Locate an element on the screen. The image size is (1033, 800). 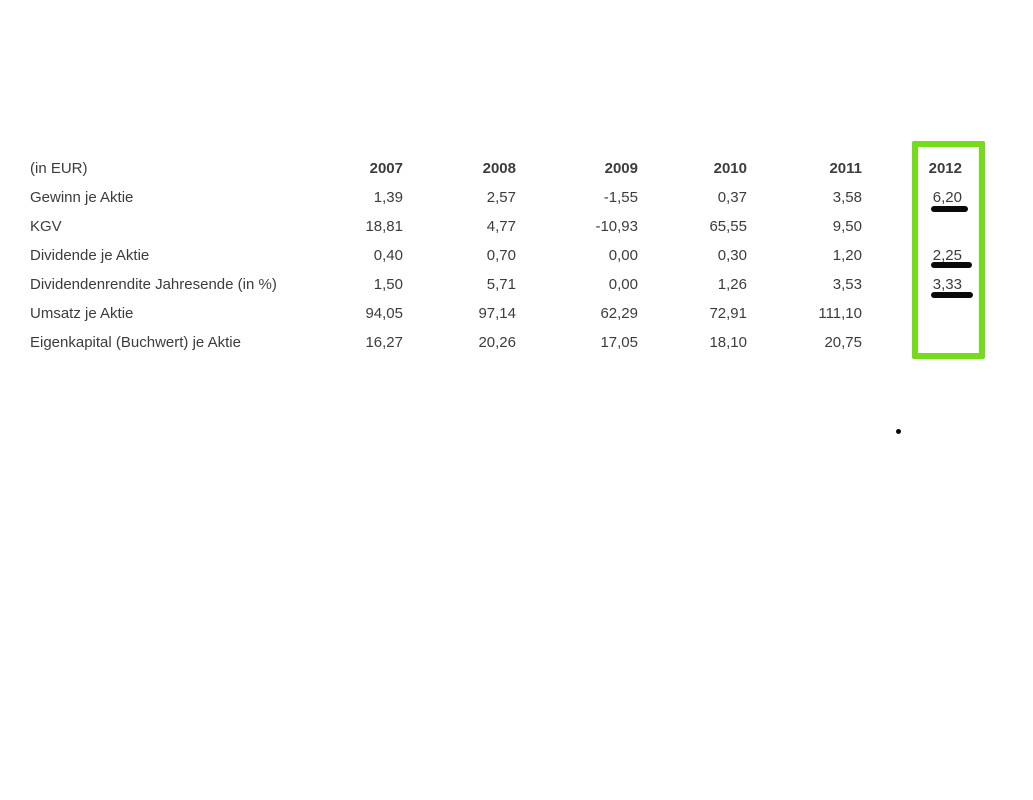
unit-label: (in EUR) is located at coordinates (59, 168).